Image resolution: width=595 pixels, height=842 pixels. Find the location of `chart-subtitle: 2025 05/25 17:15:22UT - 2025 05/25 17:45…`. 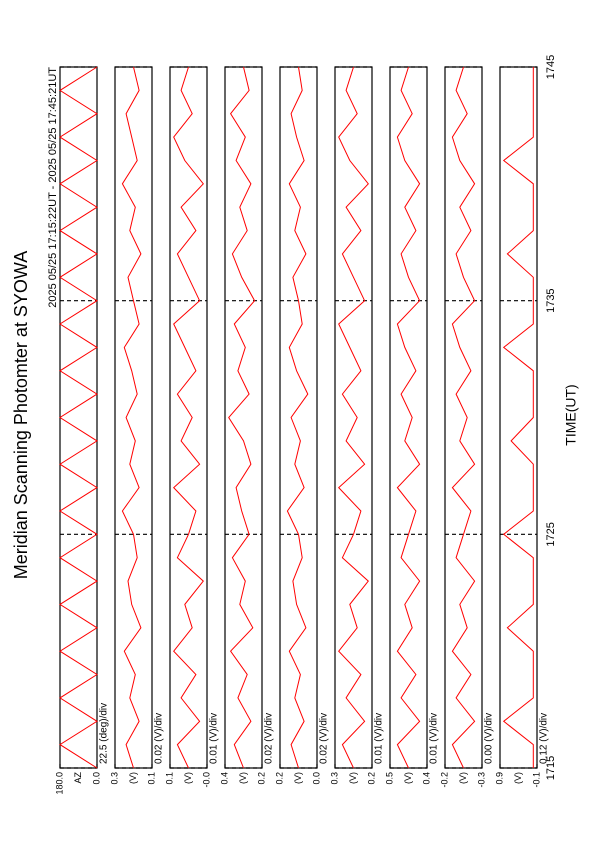

chart-subtitle: 2025 05/25 17:15:22UT - 2025 05/25 17:45… is located at coordinates (53, 187).